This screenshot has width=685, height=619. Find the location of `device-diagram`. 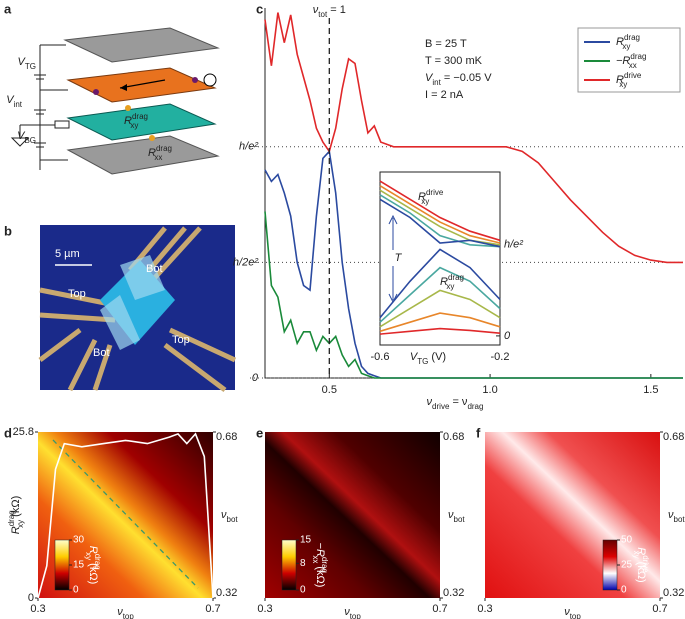

device-diagram is located at coordinates (115, 101).